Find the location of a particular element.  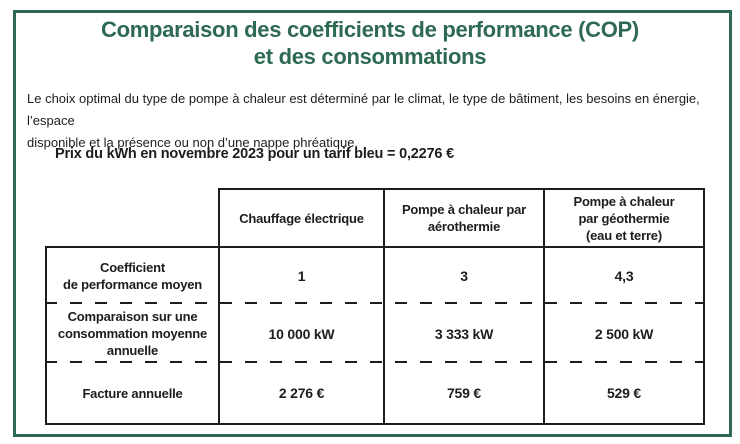

cell-consommation-aerothermie: 3 333 kW is located at coordinates (464, 333).